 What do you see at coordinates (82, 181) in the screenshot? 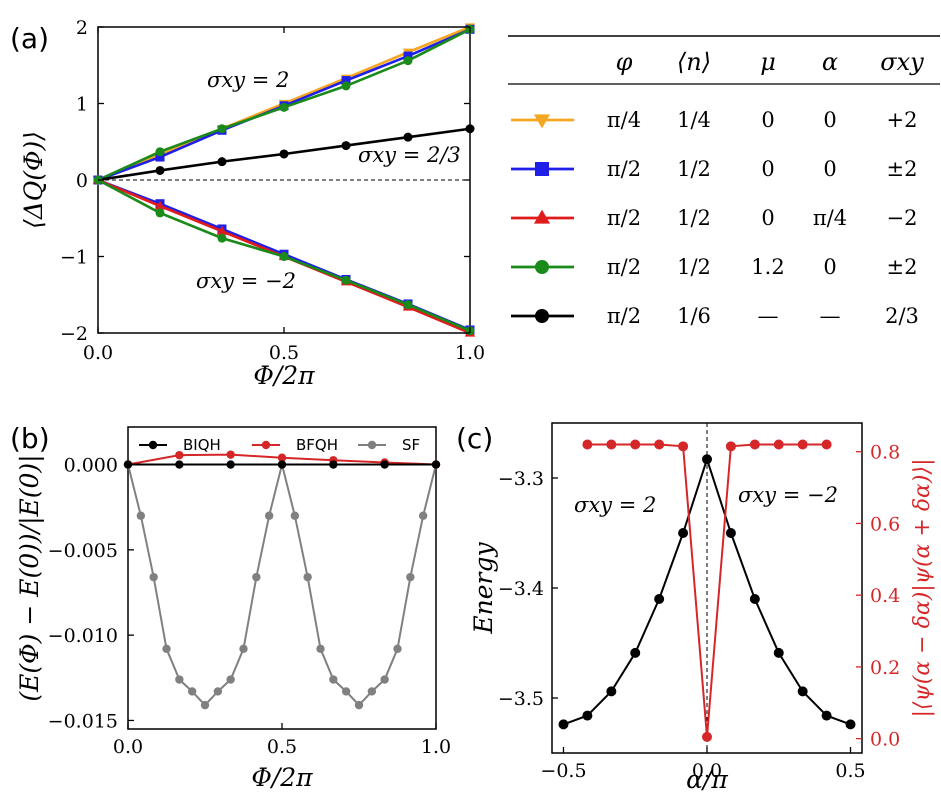
I see `chart-a-ytick-label: 0` at bounding box center [82, 181].